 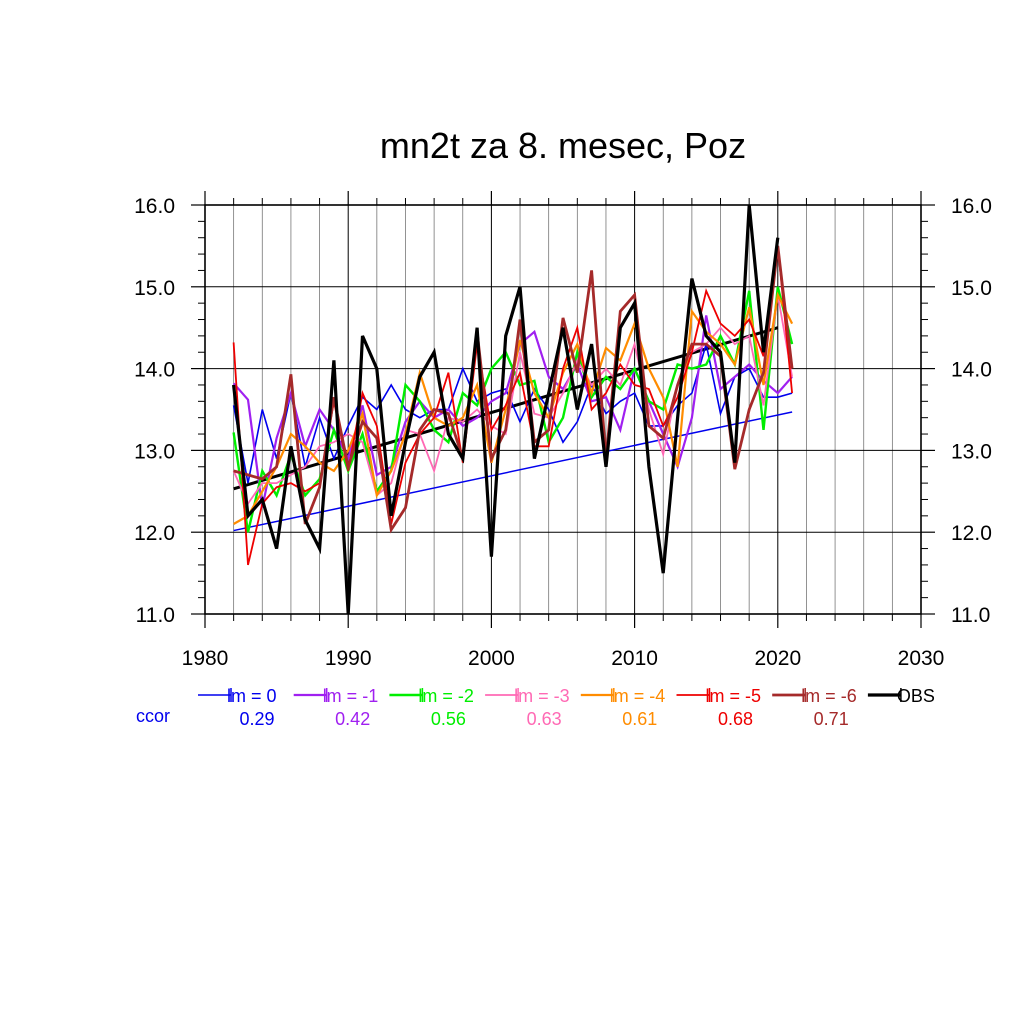 I want to click on legend-label: OBS, so click(x=916, y=696).